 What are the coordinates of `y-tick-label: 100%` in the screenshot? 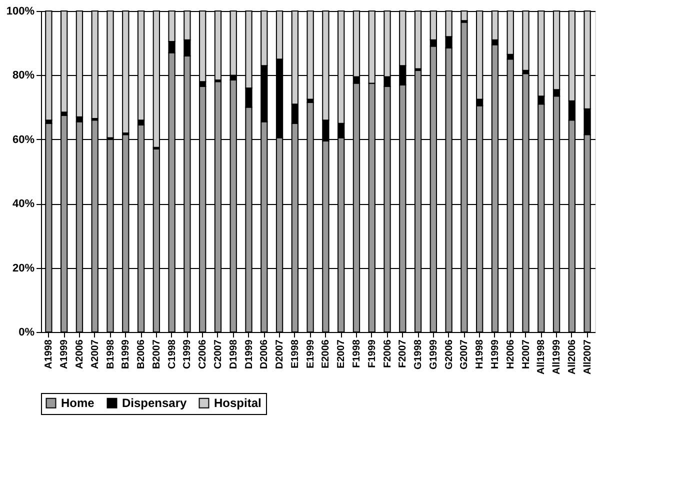 It's located at (20, 12).